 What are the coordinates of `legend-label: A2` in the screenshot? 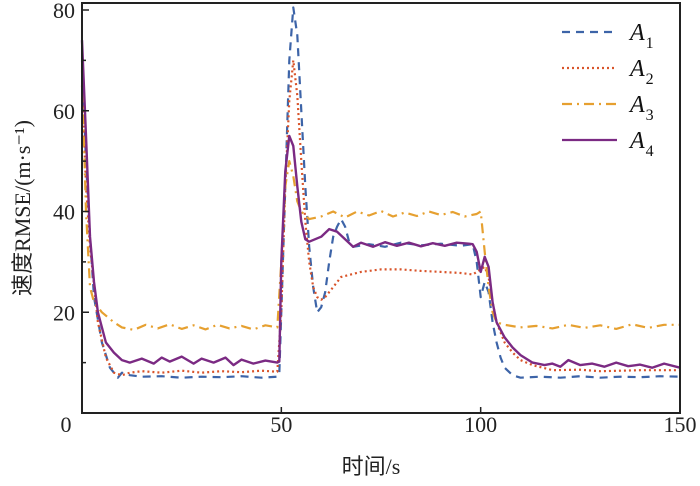 It's located at (641, 72).